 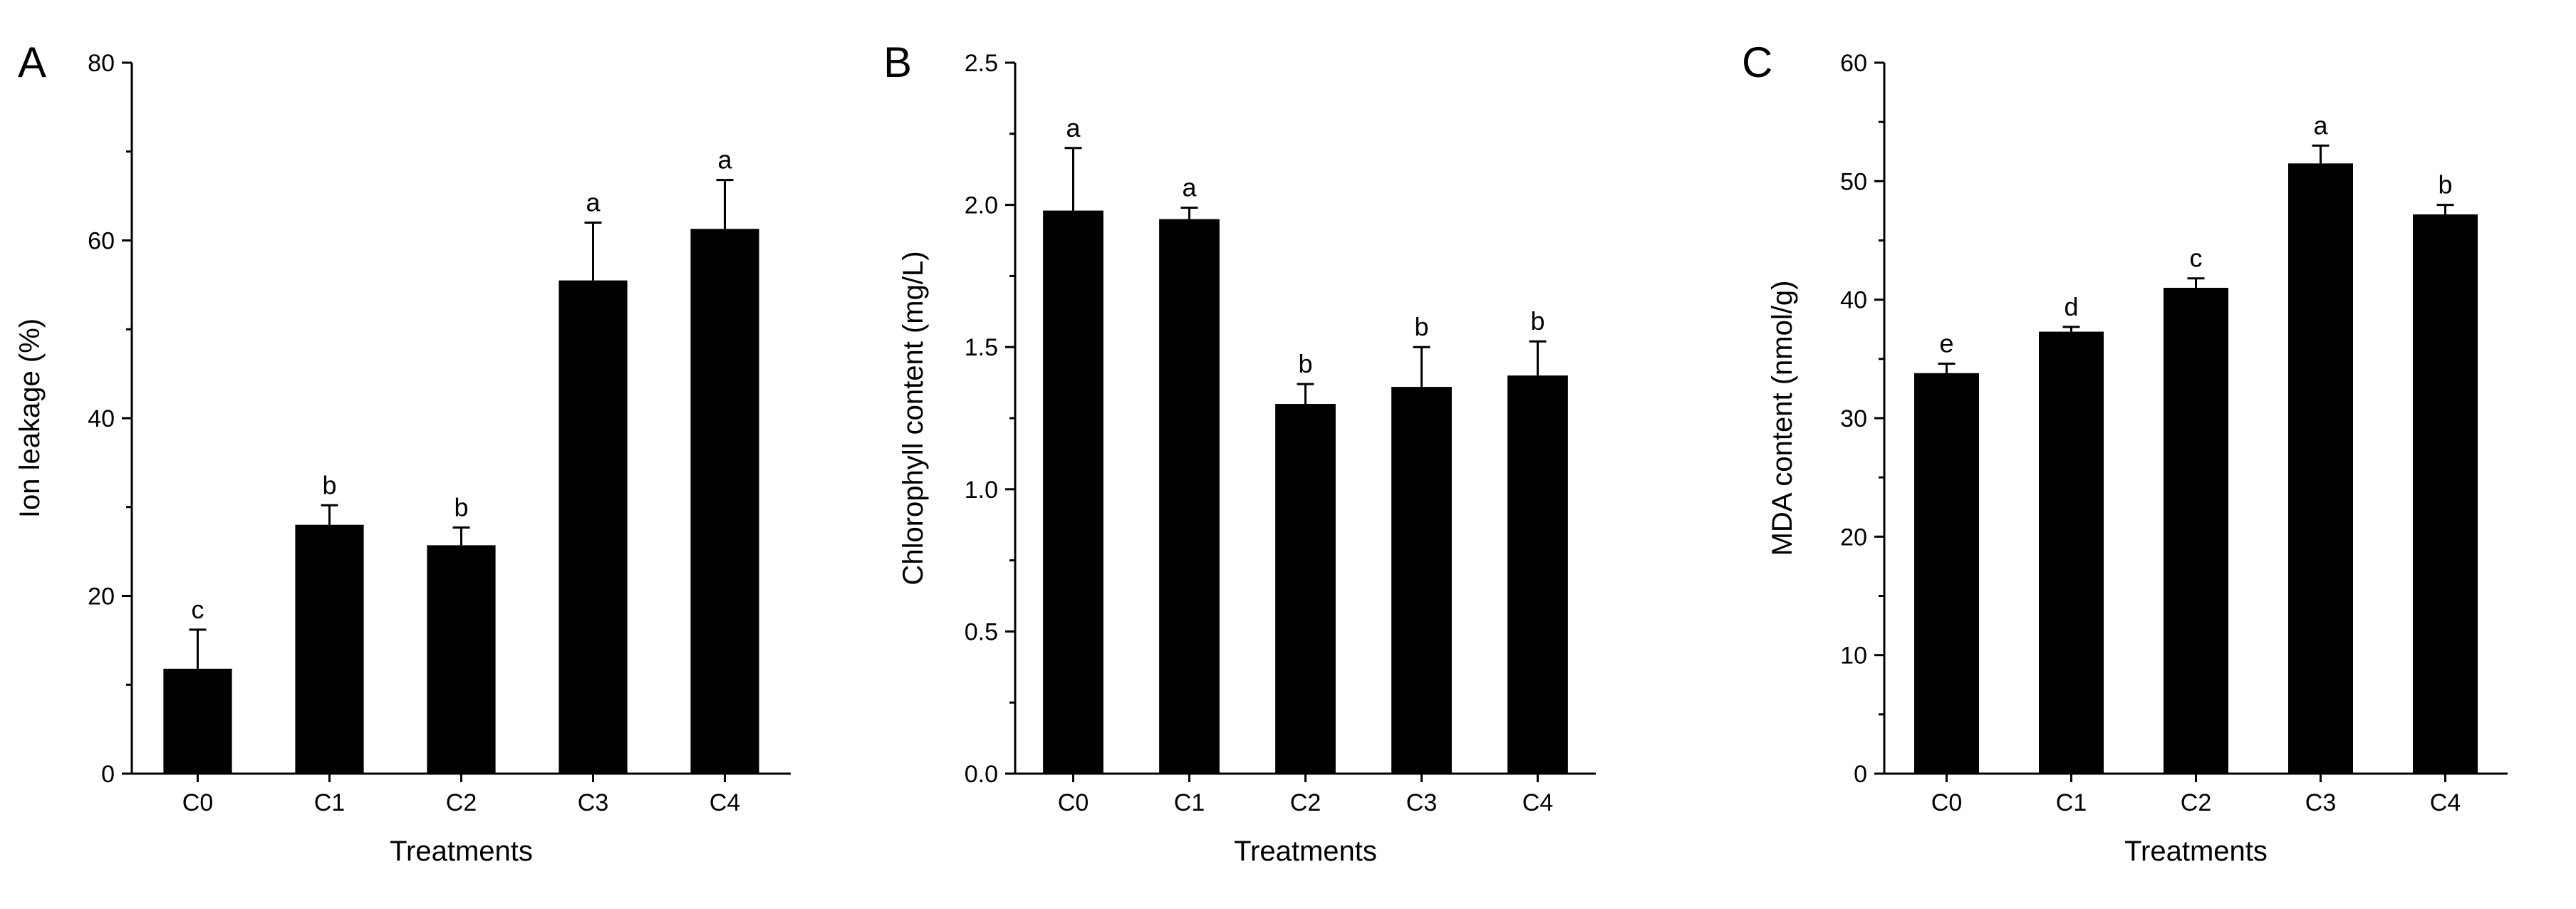 What do you see at coordinates (101, 63) in the screenshot?
I see `y-tick-label: 80` at bounding box center [101, 63].